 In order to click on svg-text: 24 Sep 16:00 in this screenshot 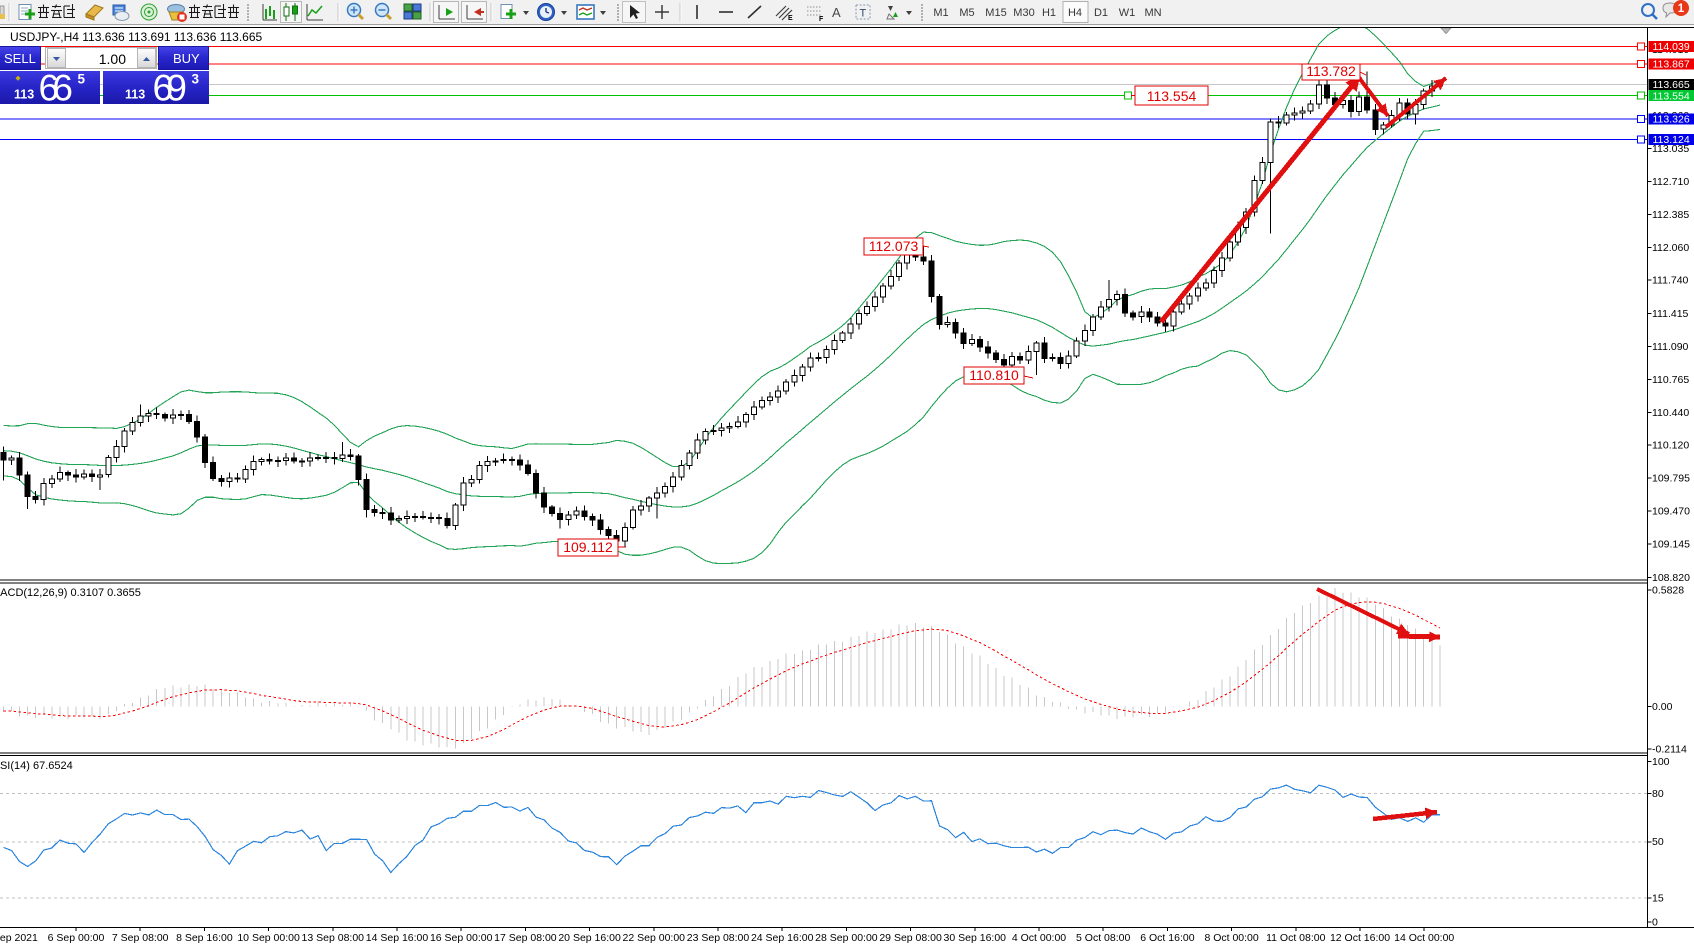, I will do `click(782, 938)`.